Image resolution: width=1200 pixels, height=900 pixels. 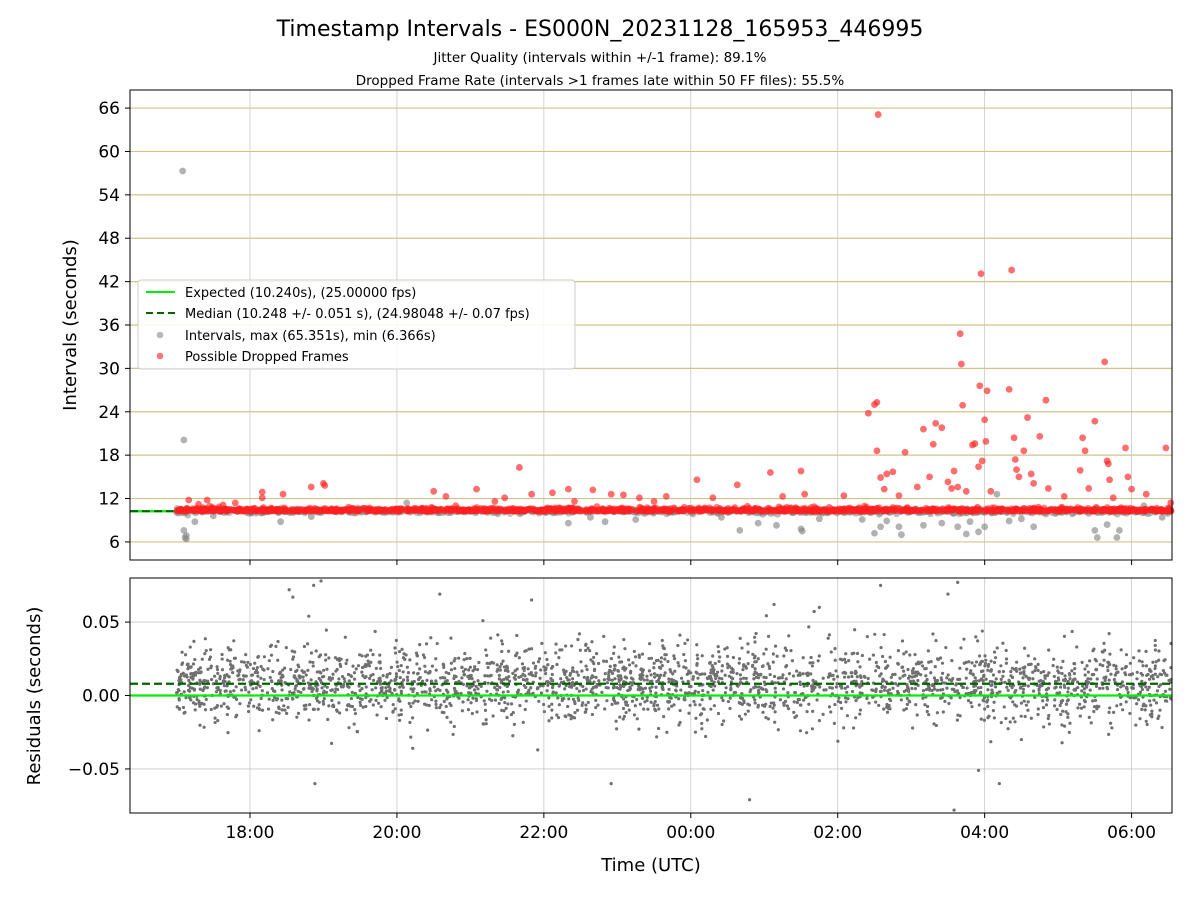 What do you see at coordinates (109, 109) in the screenshot?
I see `intervals-y-tick-label: 66` at bounding box center [109, 109].